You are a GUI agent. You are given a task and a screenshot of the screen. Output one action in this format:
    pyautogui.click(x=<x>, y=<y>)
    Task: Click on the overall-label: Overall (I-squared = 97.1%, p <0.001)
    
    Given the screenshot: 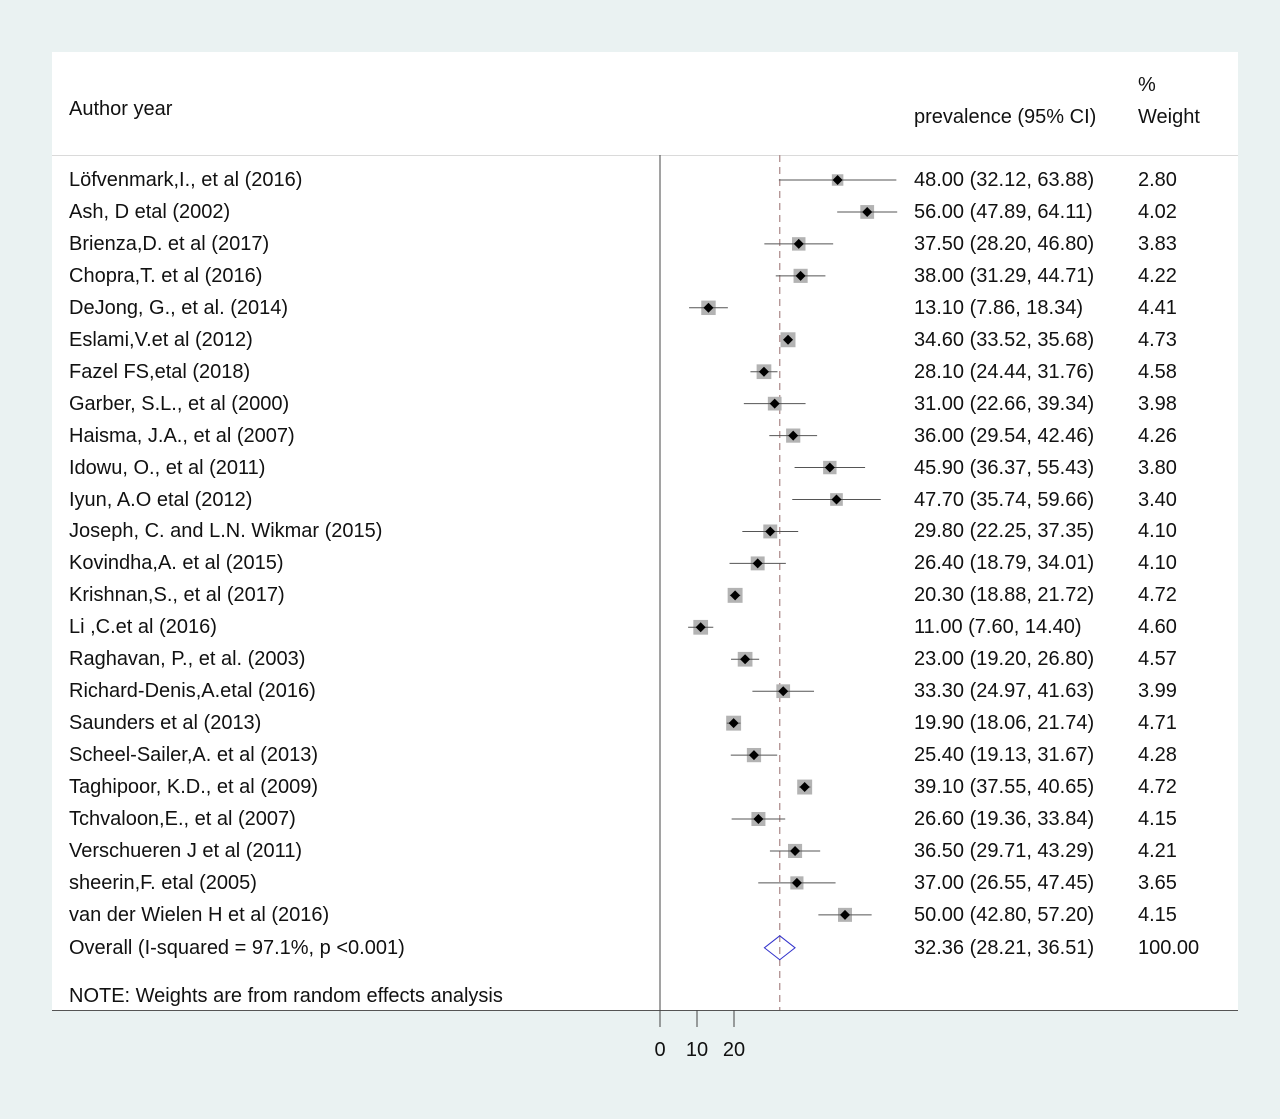 What is the action you would take?
    pyautogui.click(x=237, y=947)
    